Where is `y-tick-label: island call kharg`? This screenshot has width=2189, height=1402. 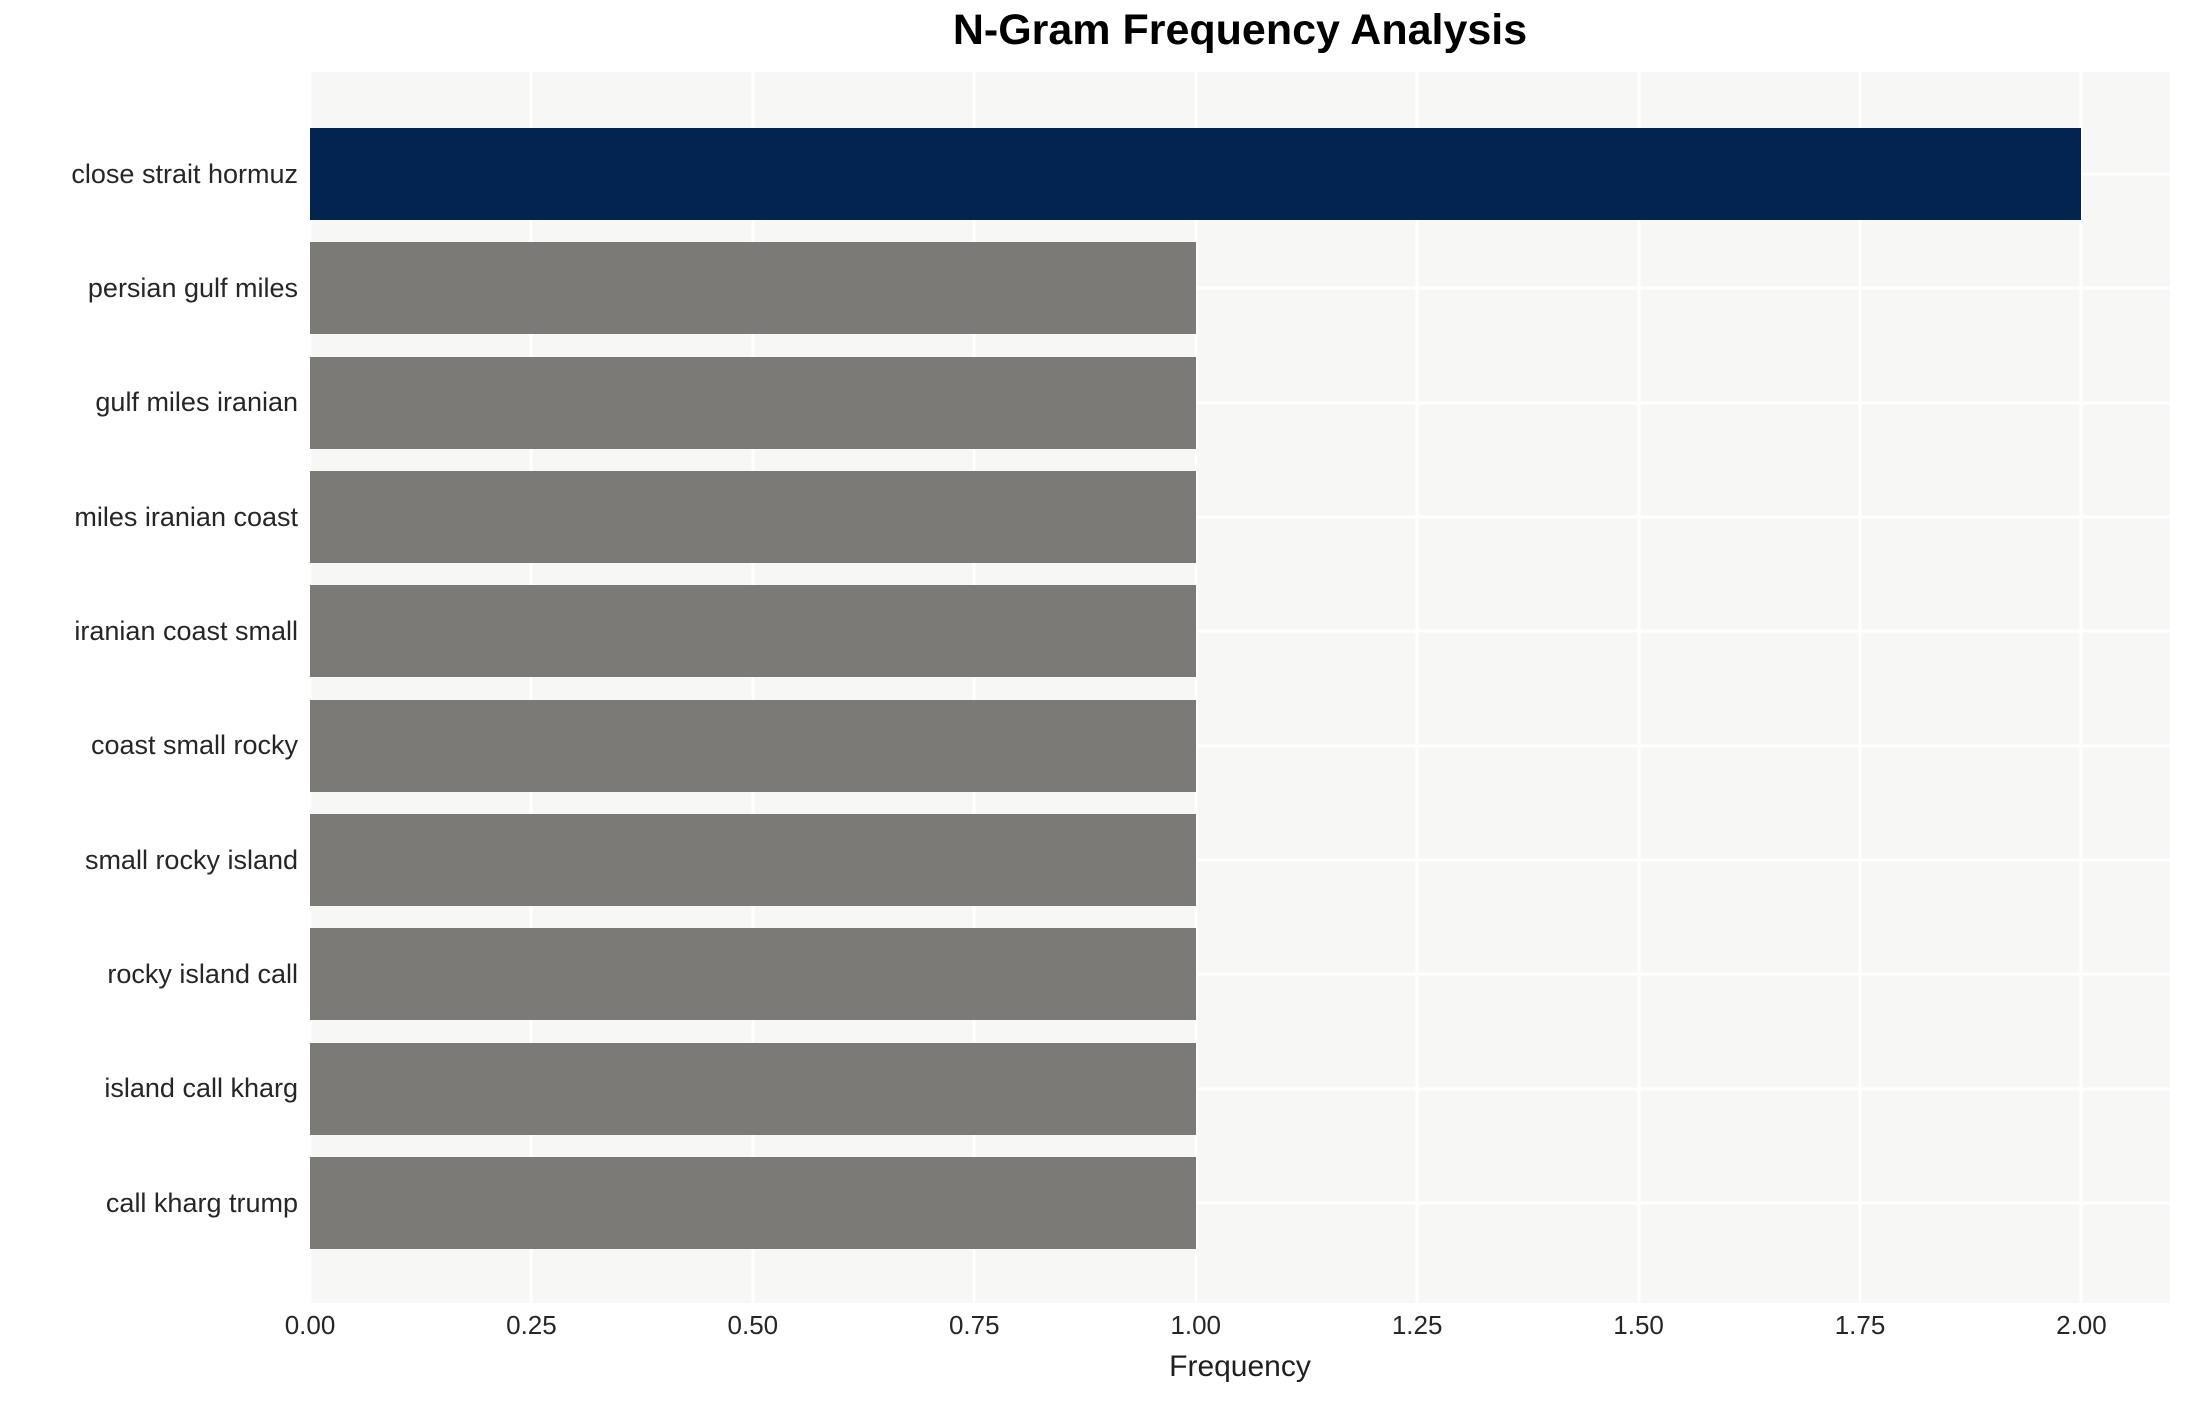 y-tick-label: island call kharg is located at coordinates (201, 1088).